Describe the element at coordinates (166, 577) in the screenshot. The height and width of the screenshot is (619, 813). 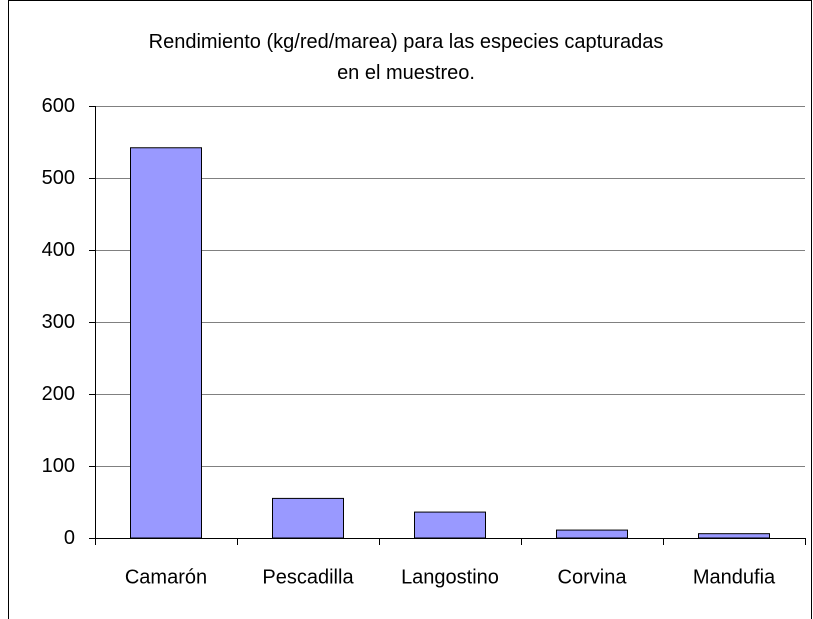
I see `x-tick-label: Camarón` at that location.